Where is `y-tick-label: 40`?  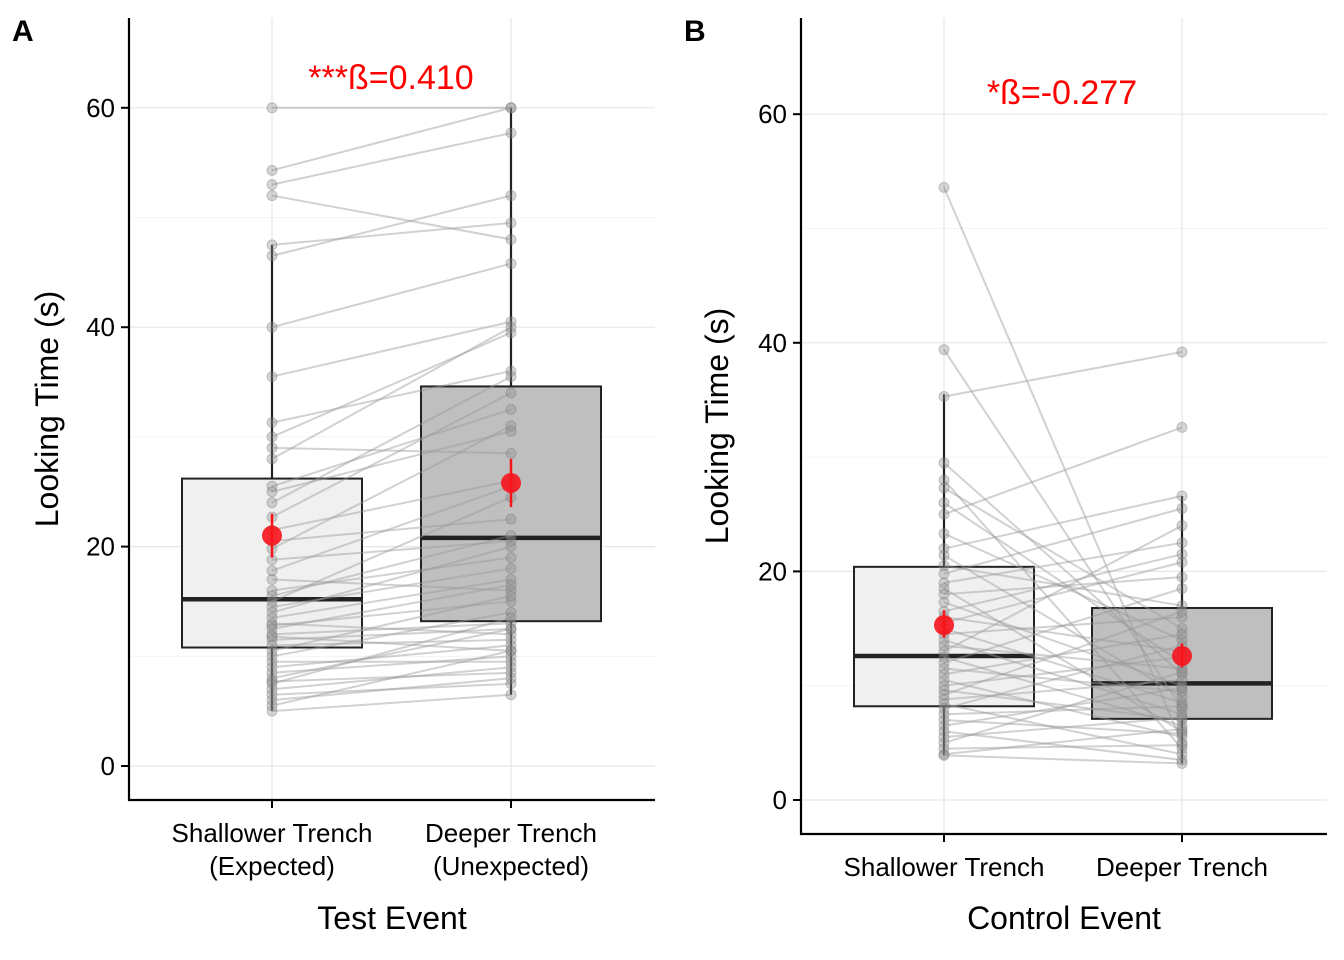 y-tick-label: 40 is located at coordinates (100, 327).